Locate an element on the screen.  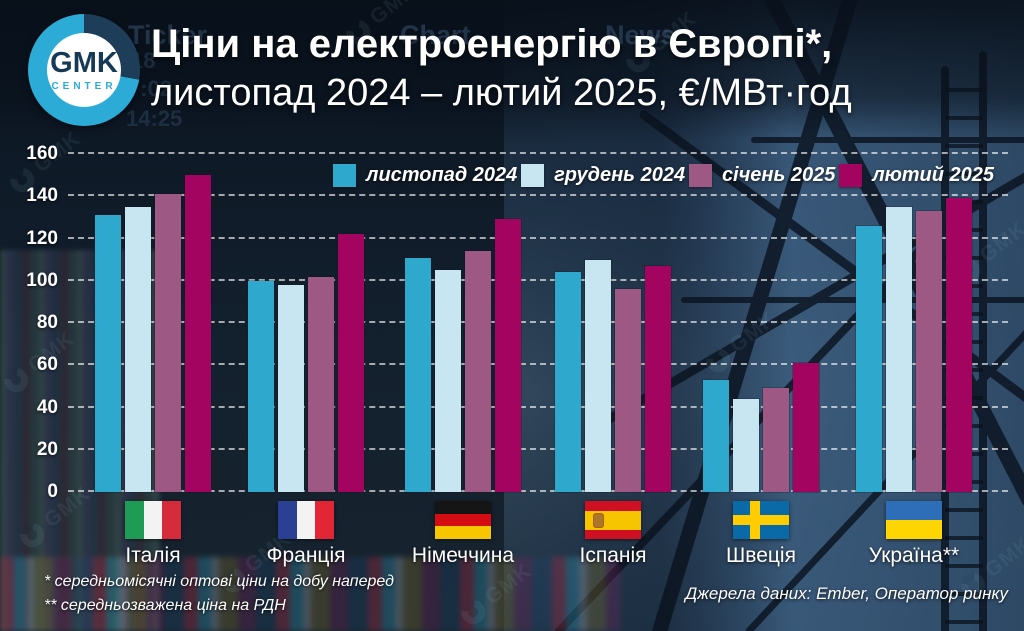
bars-ukraine is located at coordinates (914, 323).